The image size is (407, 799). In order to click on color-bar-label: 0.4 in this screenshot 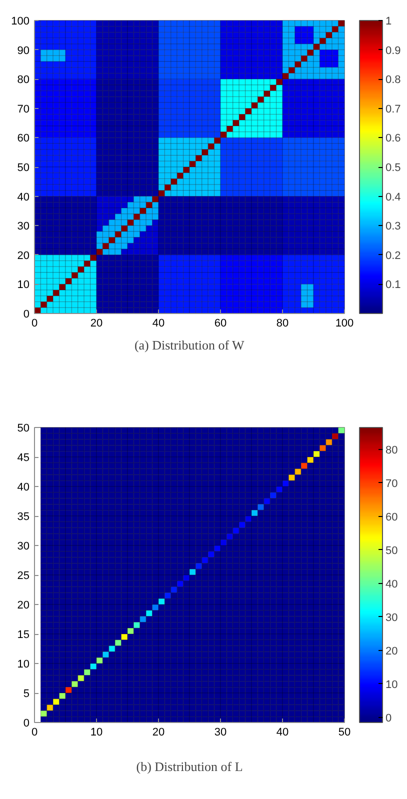, I will do `click(393, 197)`.